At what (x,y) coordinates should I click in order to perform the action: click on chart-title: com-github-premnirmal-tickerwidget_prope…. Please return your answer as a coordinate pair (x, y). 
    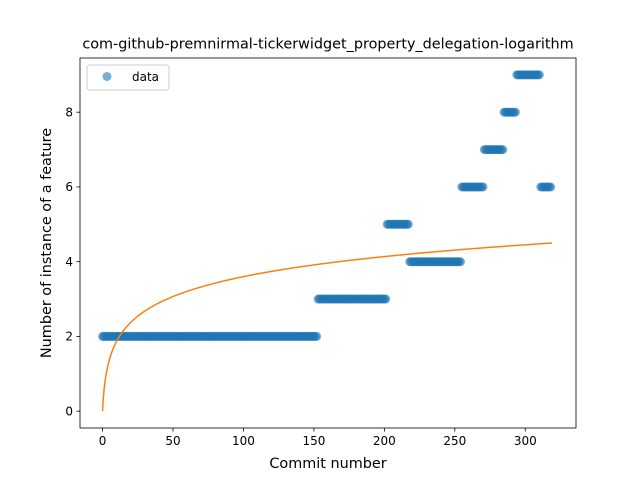
    Looking at the image, I should click on (327, 45).